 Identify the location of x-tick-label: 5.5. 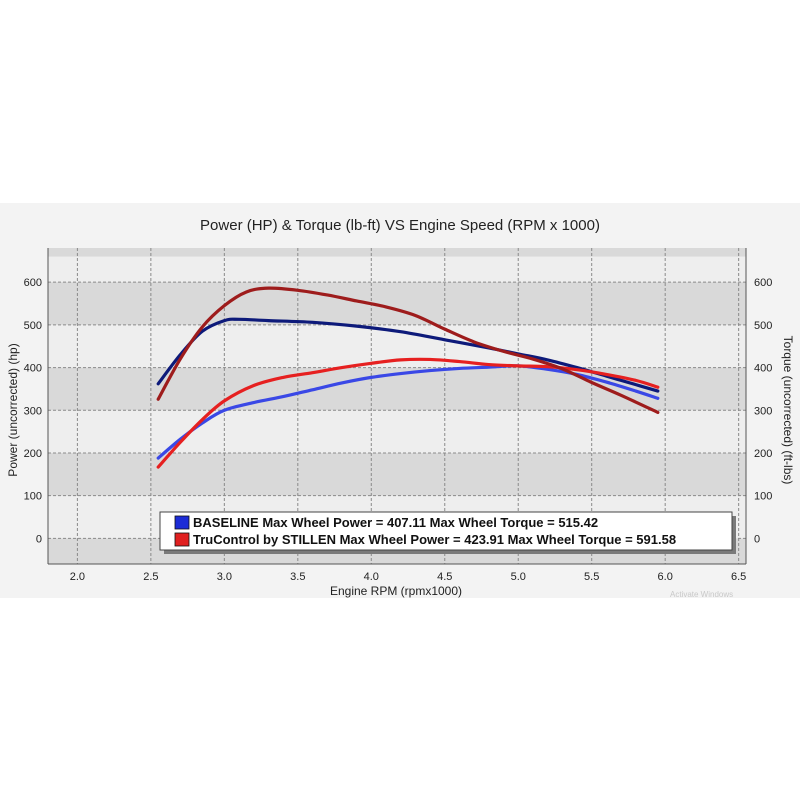
(591, 577).